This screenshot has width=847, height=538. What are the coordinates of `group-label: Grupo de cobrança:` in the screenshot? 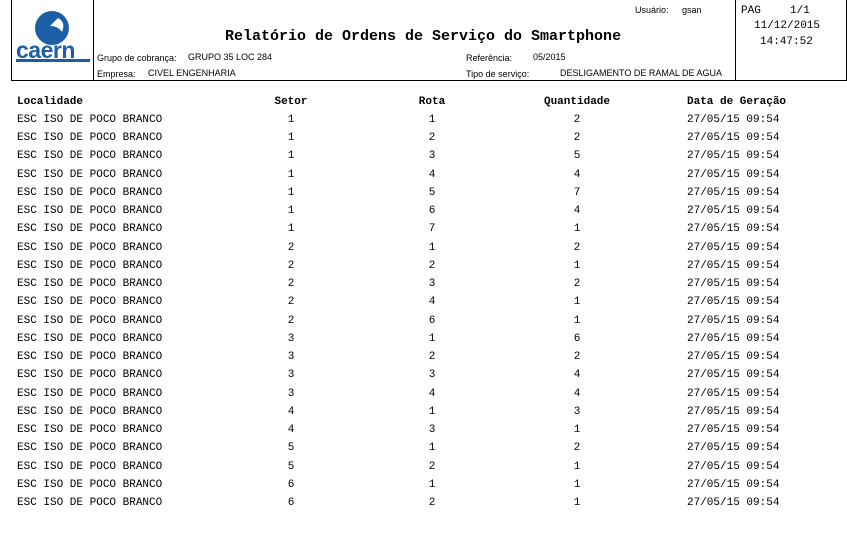 It's located at (137, 58).